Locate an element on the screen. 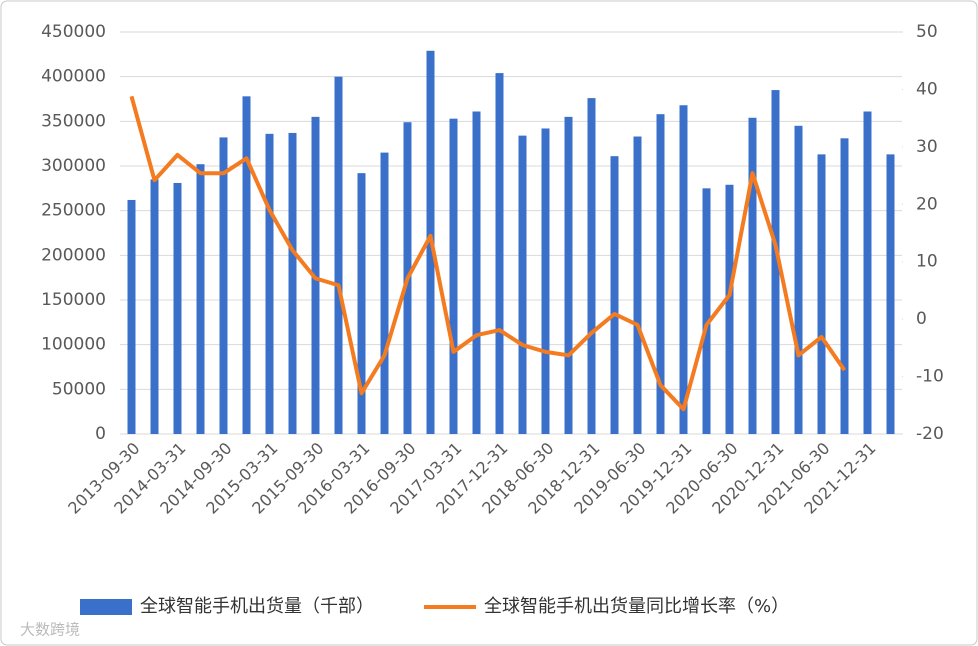 This screenshot has width=978, height=646. y-tick-label: 100000 is located at coordinates (73, 345).